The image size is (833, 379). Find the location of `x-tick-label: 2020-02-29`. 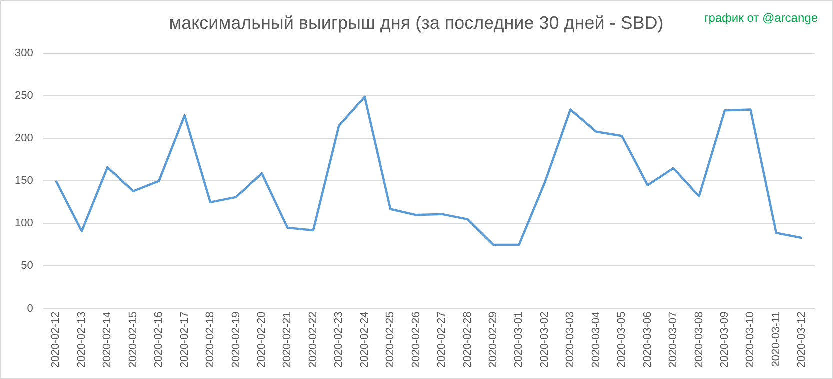

x-tick-label: 2020-02-29 is located at coordinates (494, 340).